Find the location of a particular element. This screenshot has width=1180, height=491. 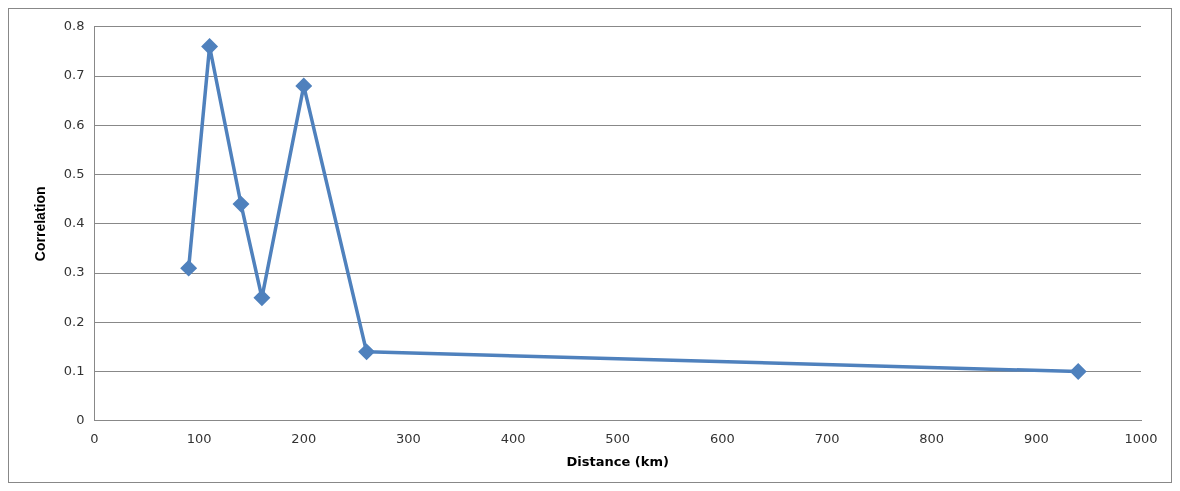

y-tick-label: 0.2 is located at coordinates (74, 321).